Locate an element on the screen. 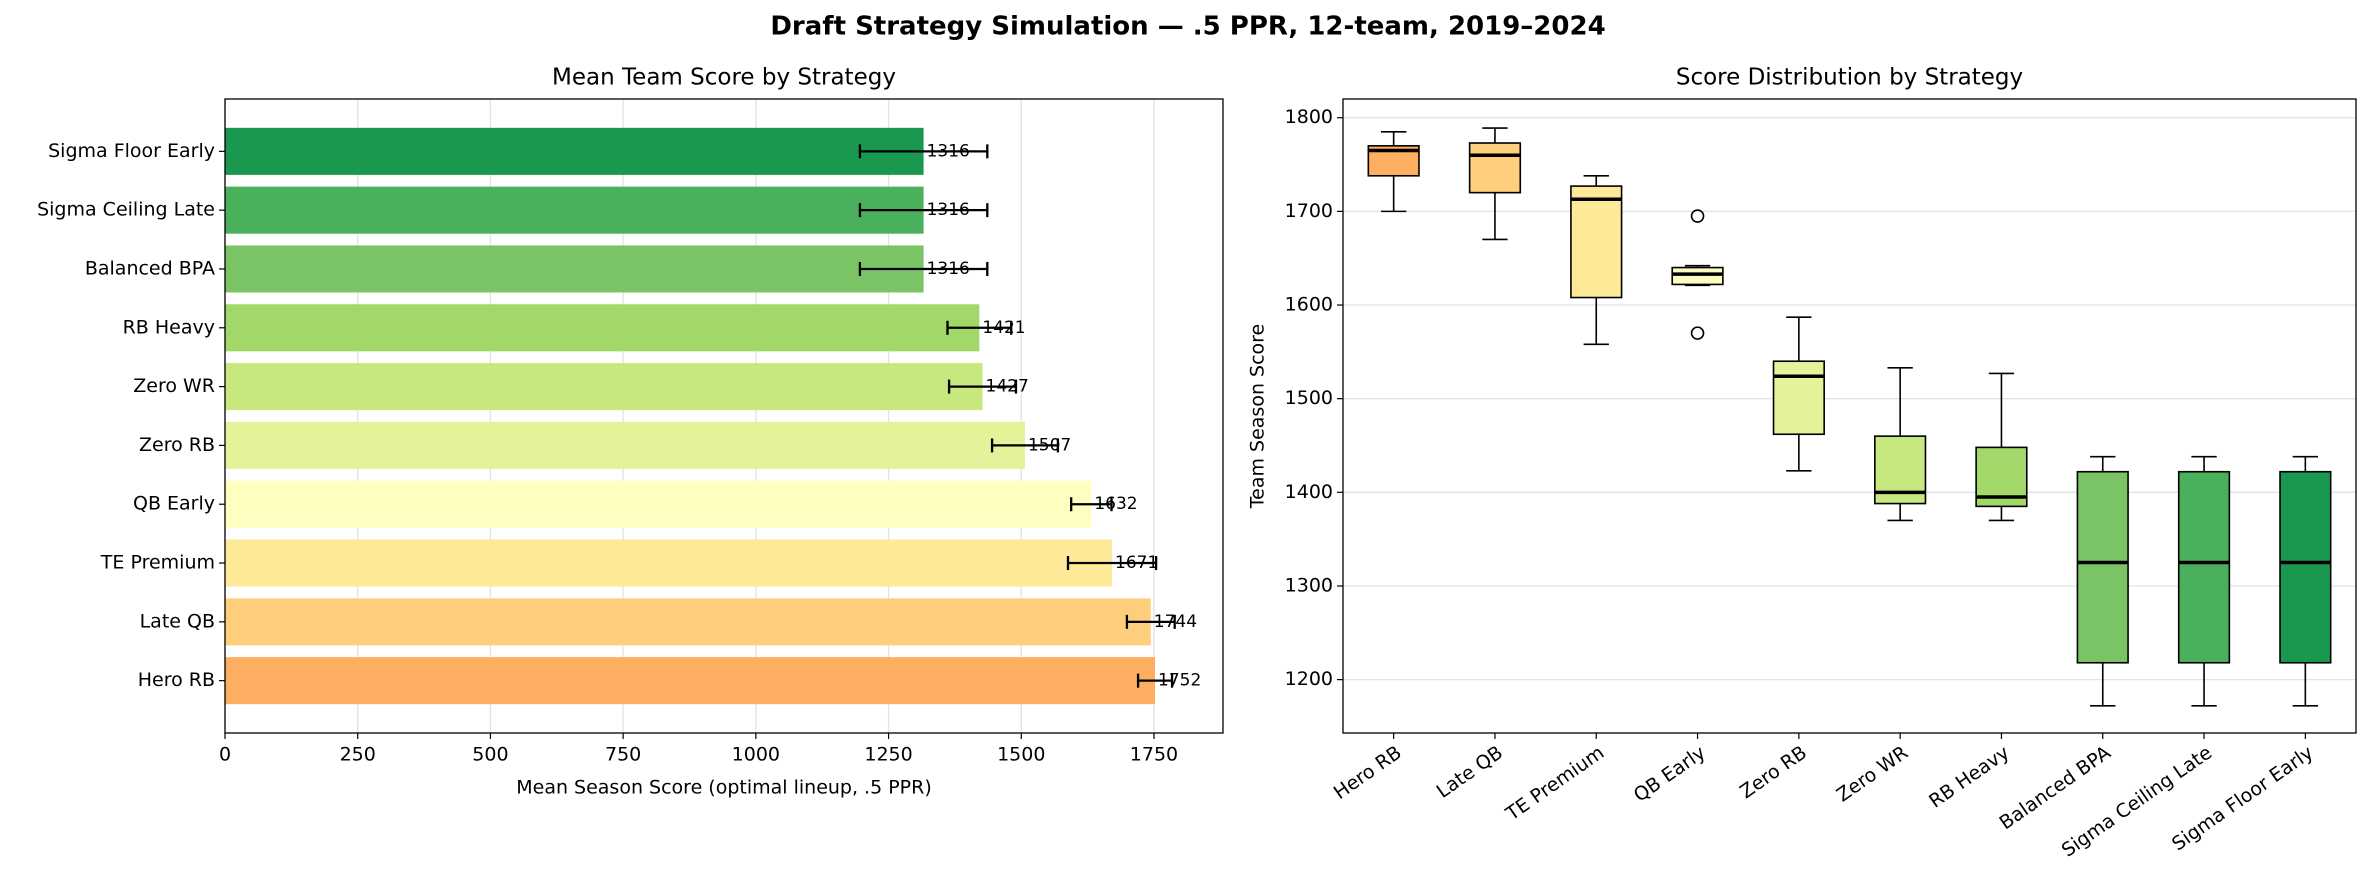  value-label: 1507 is located at coordinates (1049, 445).